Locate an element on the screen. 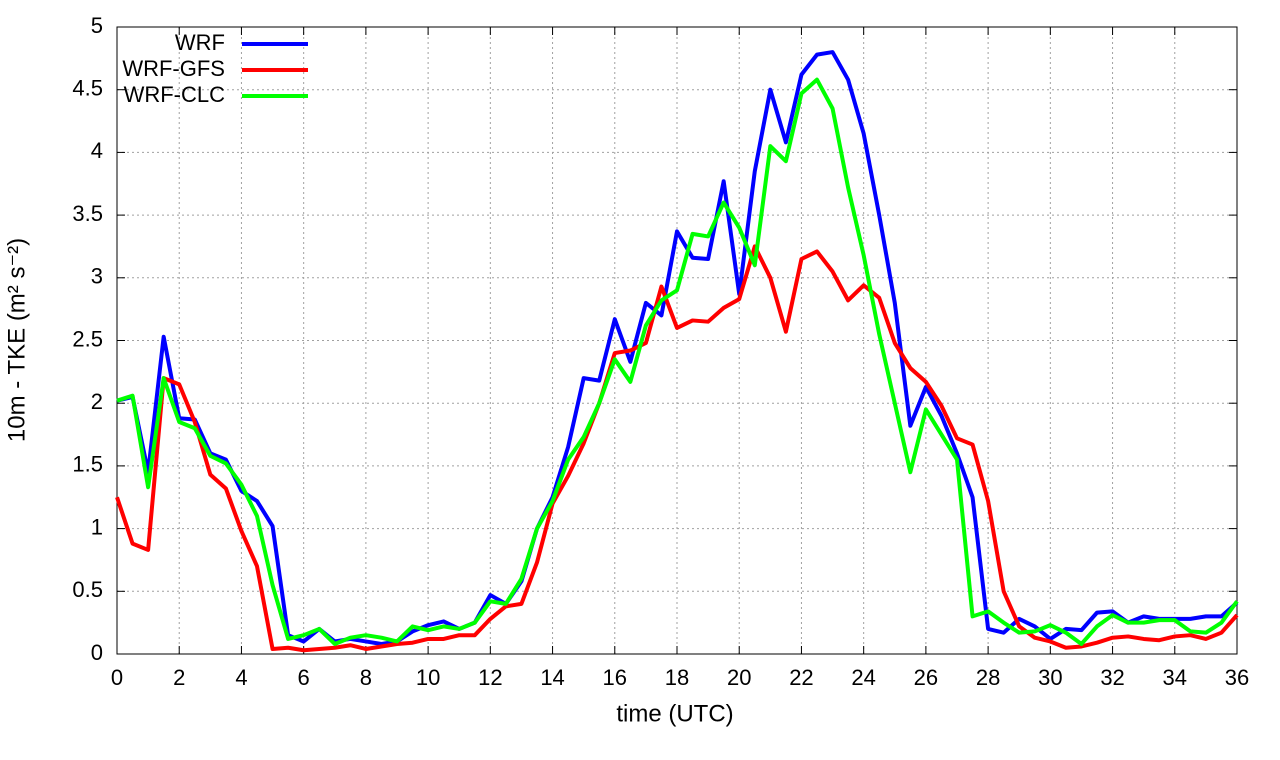 The width and height of the screenshot is (1280, 760). x-tick-label: 26 is located at coordinates (926, 677).